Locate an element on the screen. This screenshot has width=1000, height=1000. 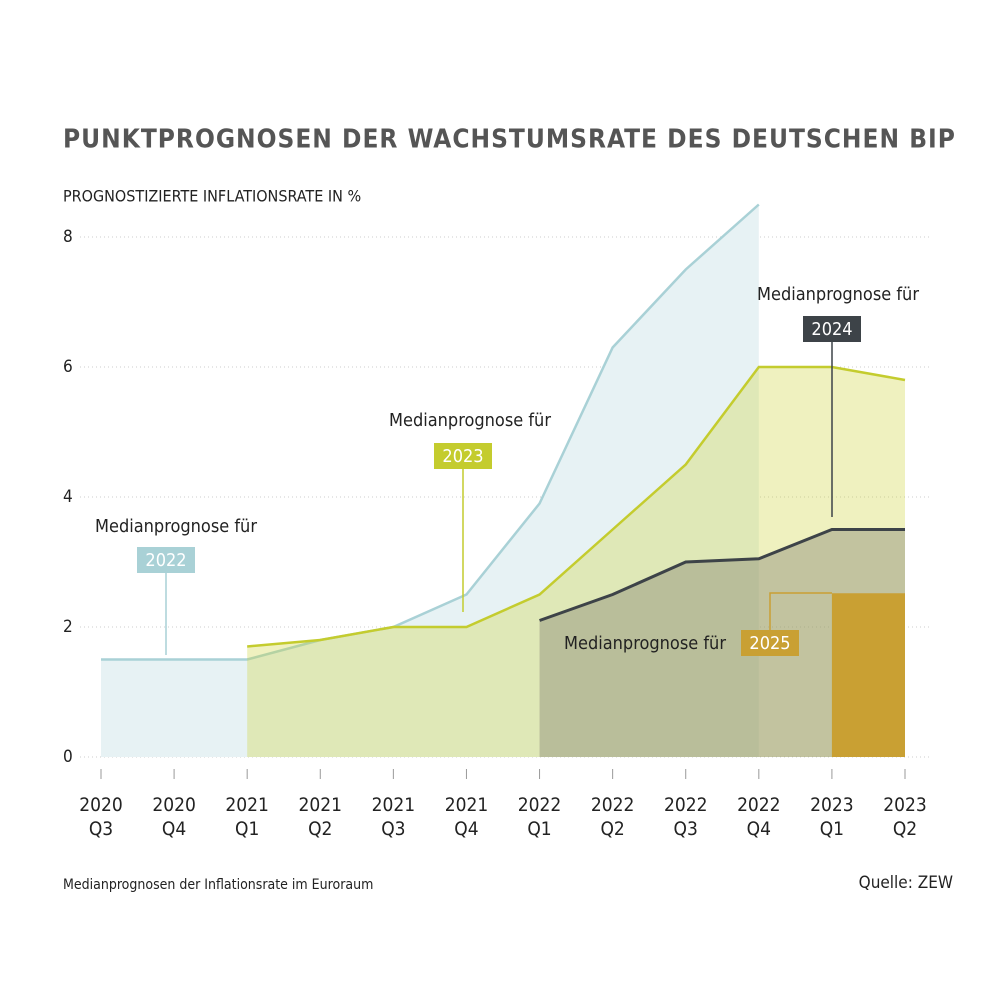
x-tick-label: 2021 Q4 is located at coordinates (466, 817).